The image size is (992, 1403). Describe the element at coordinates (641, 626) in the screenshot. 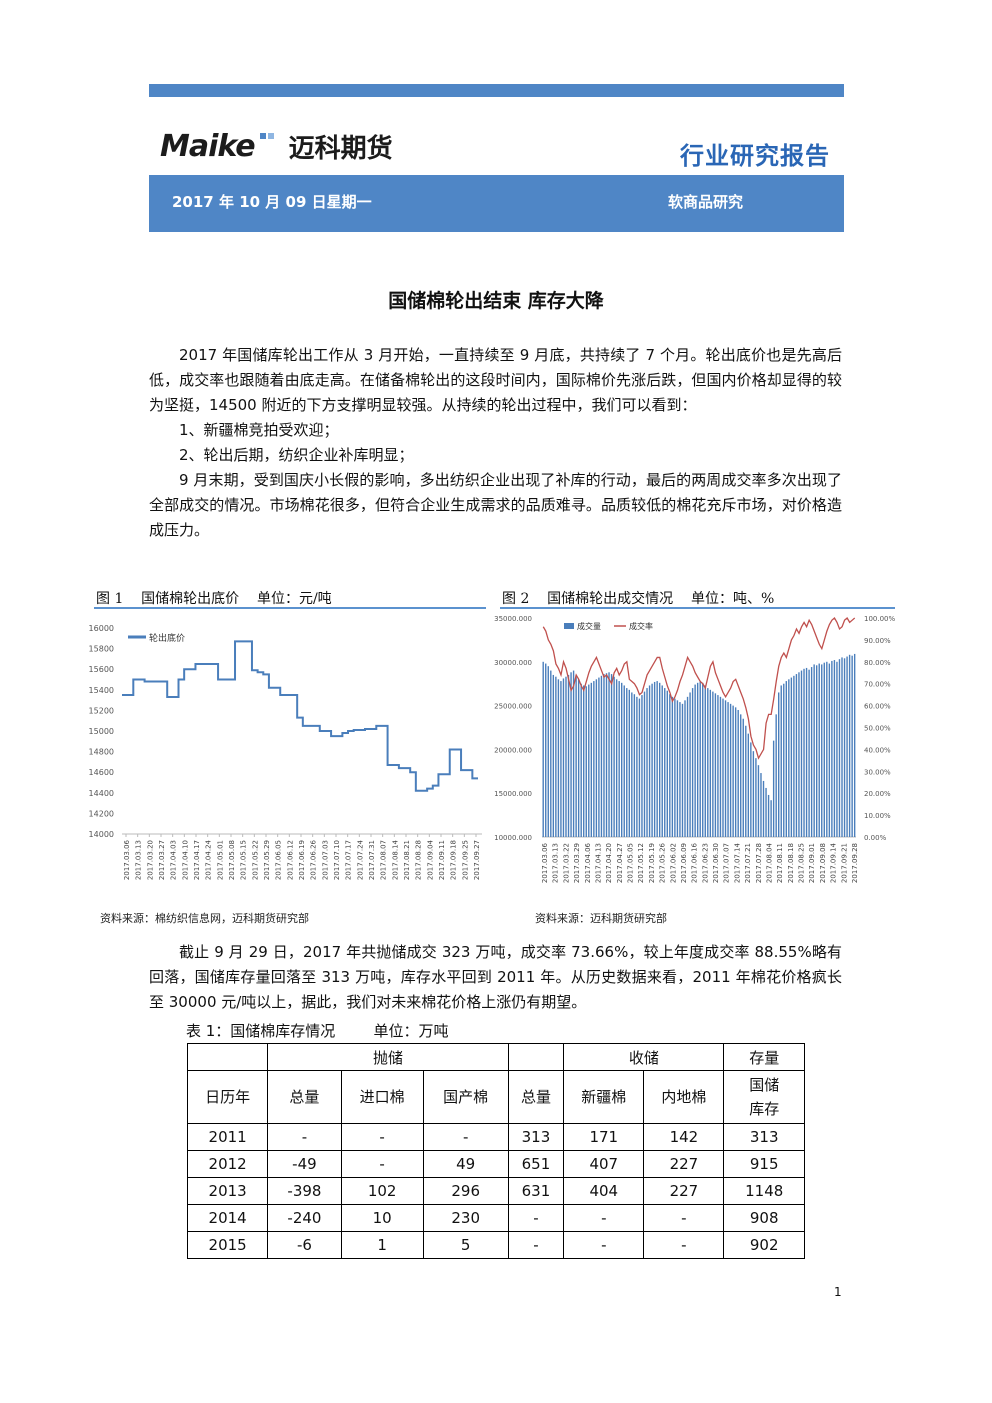

I see `legend-label-rate: 成交率` at that location.